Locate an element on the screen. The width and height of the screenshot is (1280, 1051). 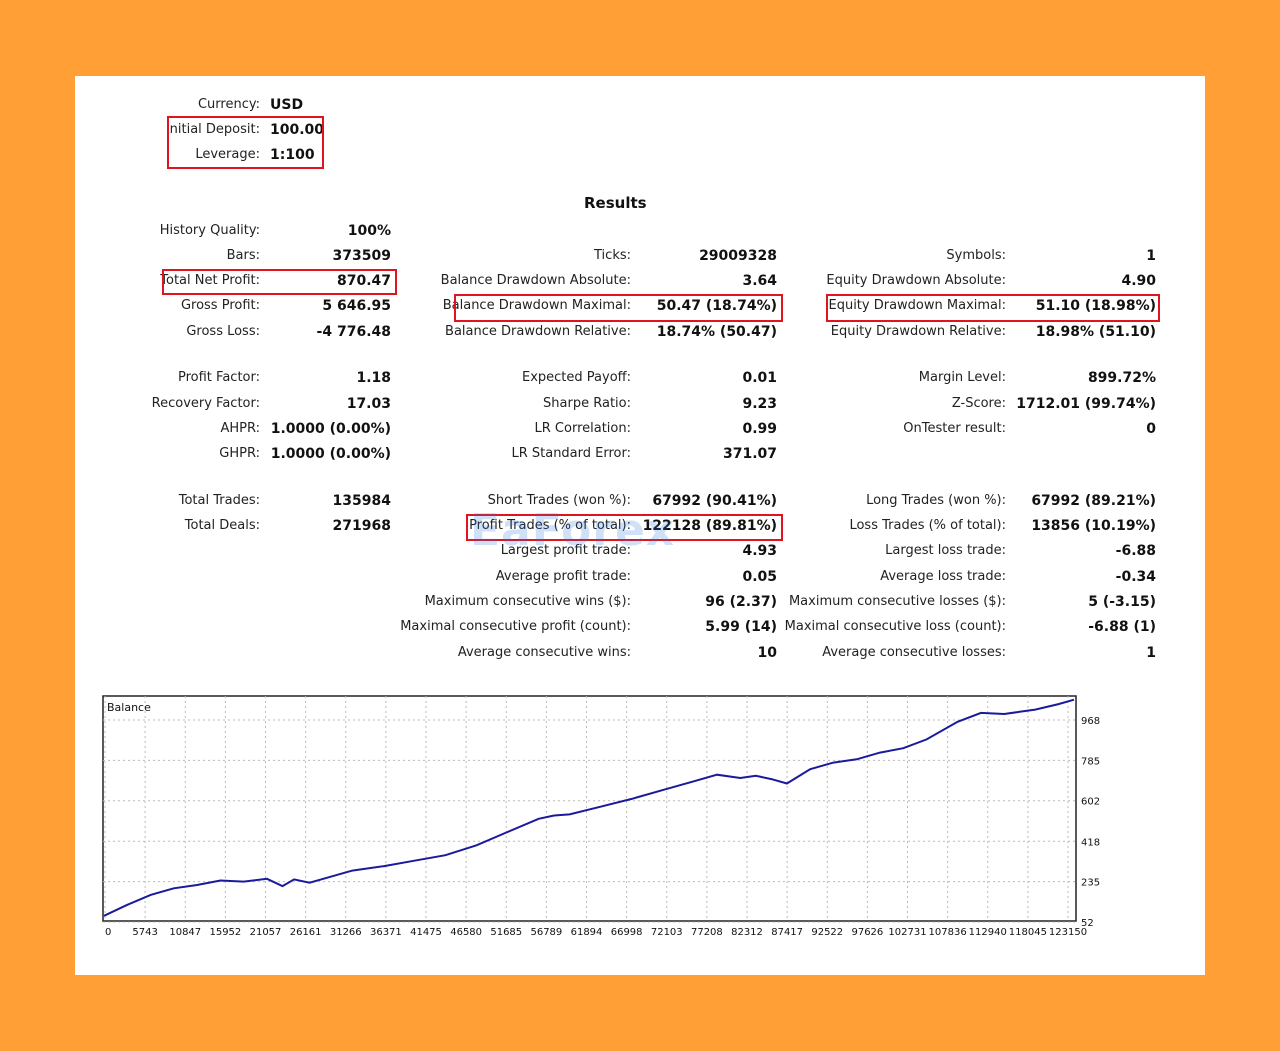
max-consec-profit-value: 5.99 (14) is located at coordinates (741, 627).